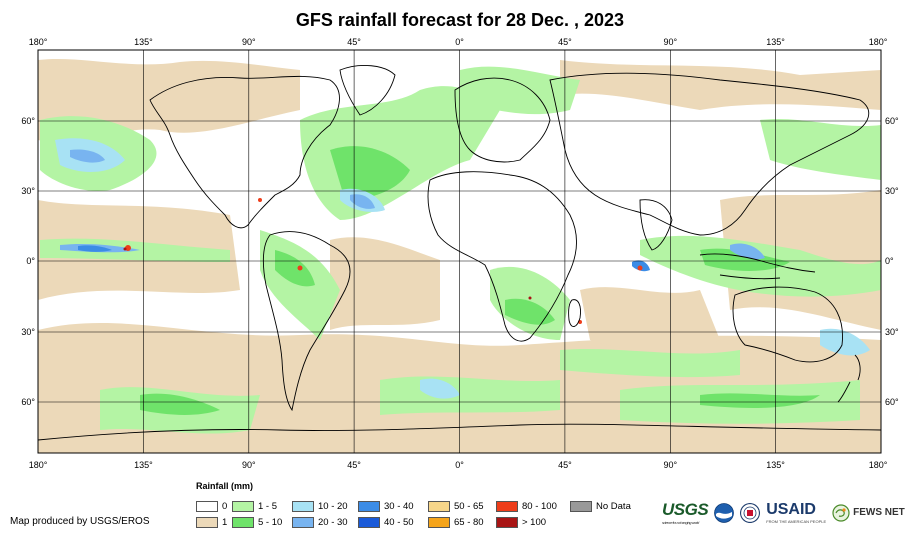 The height and width of the screenshot is (539, 920). Describe the element at coordinates (257, 522) in the screenshot. I see `legend-item: 5 - 10` at that location.